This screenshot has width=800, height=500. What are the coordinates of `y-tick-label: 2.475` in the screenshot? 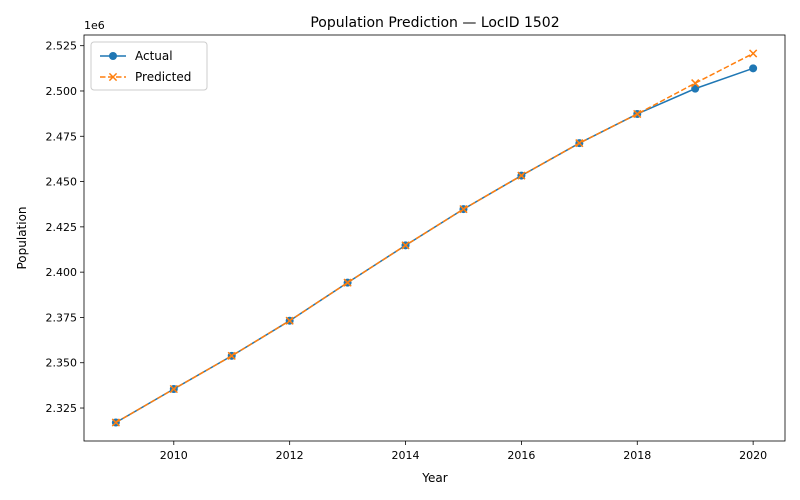 It's located at (62, 136).